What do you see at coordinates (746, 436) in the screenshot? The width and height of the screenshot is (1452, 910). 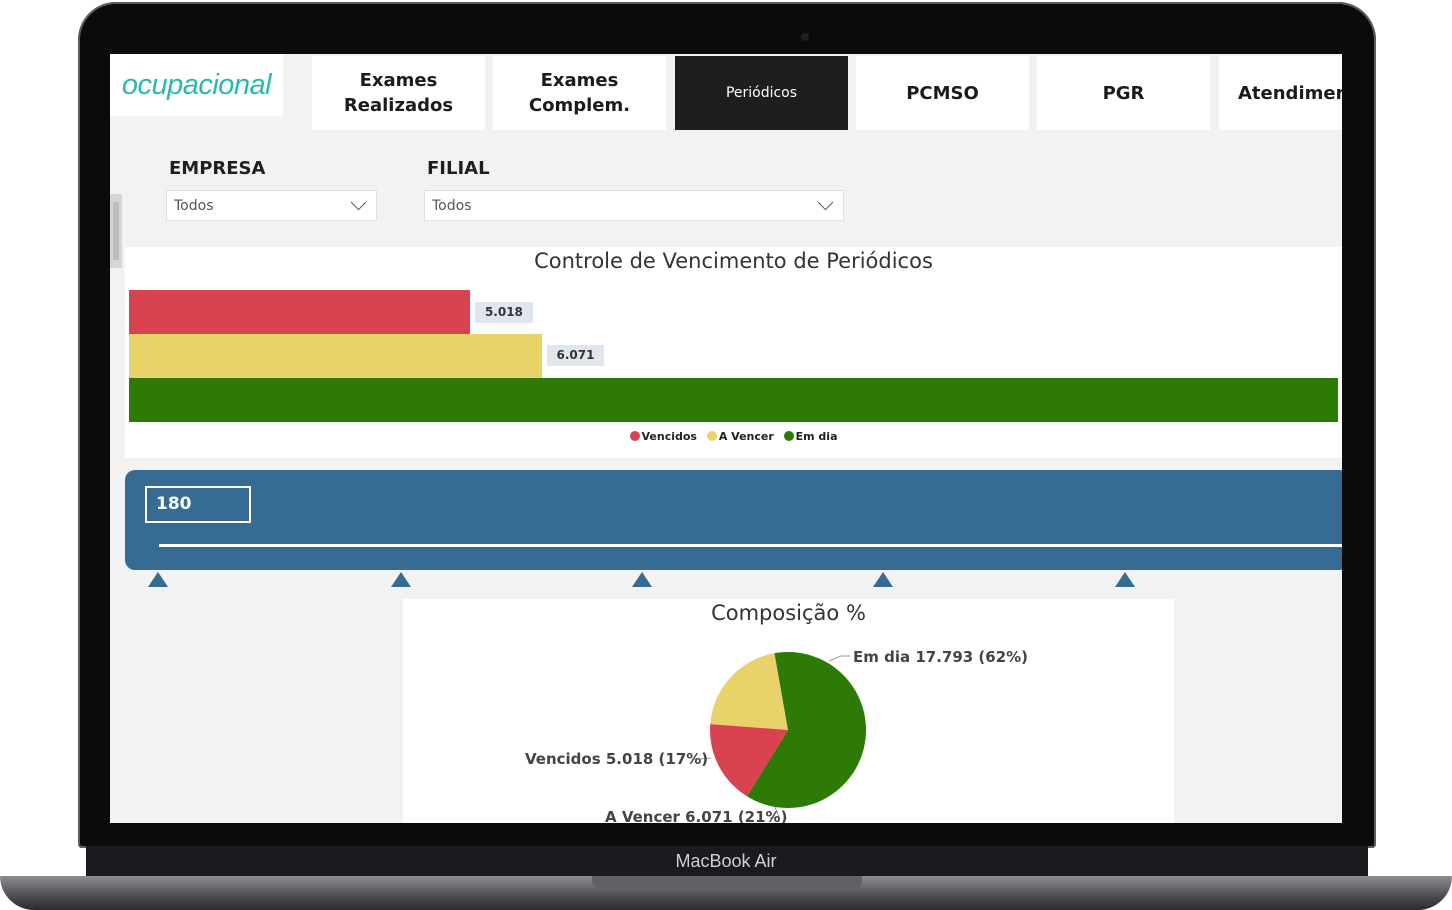 I see `legend-label-a-vencer: A Vencer` at bounding box center [746, 436].